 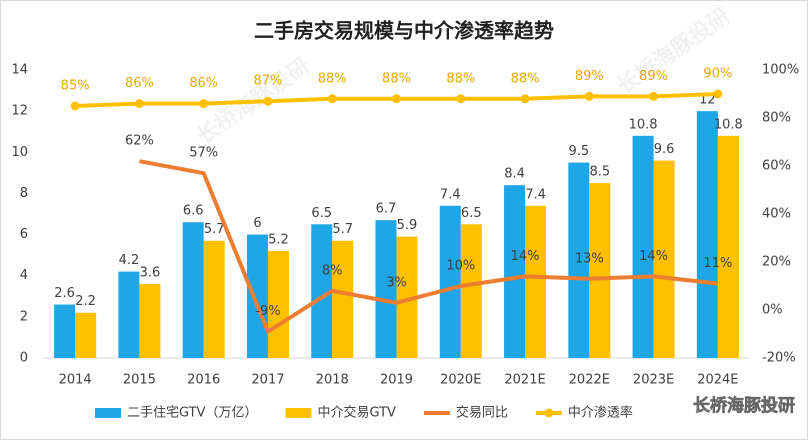 I want to click on x-tick-label: 2016, so click(x=203, y=380).